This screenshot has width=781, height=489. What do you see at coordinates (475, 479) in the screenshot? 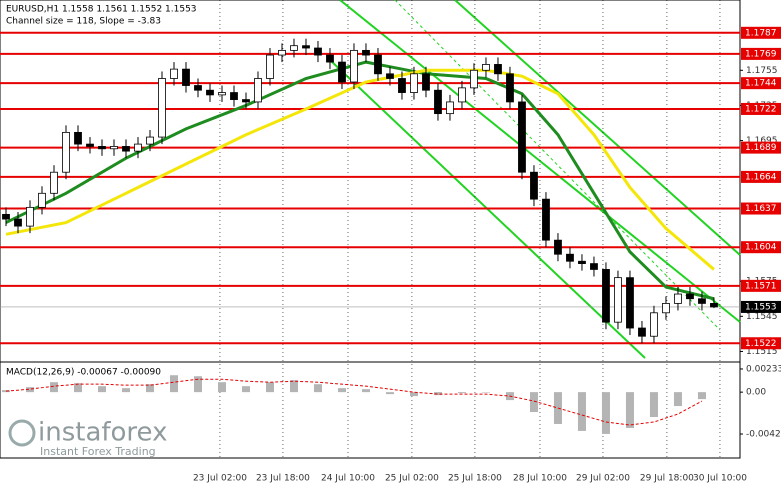
I see `x-tick-label: 25 Jul 18:00` at bounding box center [475, 479].